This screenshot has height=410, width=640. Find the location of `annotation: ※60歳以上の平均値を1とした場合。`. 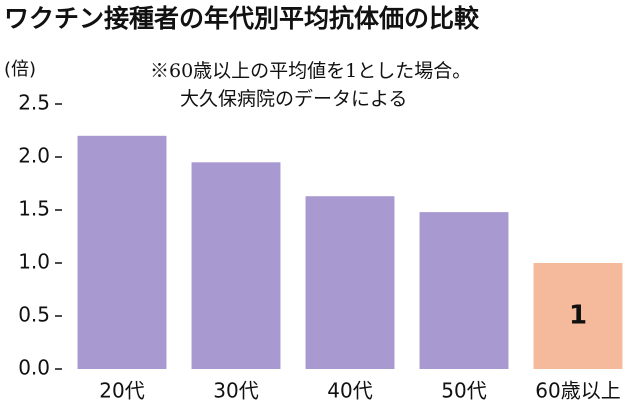

annotation: ※60歳以上の平均値を1とした場合。 is located at coordinates (310, 71).